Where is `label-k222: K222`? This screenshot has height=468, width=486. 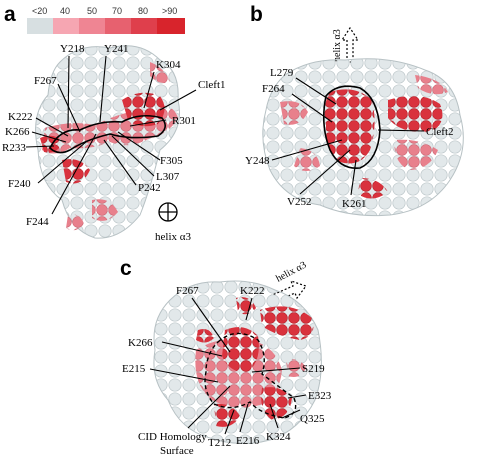 label-k222: K222 is located at coordinates (20, 117).